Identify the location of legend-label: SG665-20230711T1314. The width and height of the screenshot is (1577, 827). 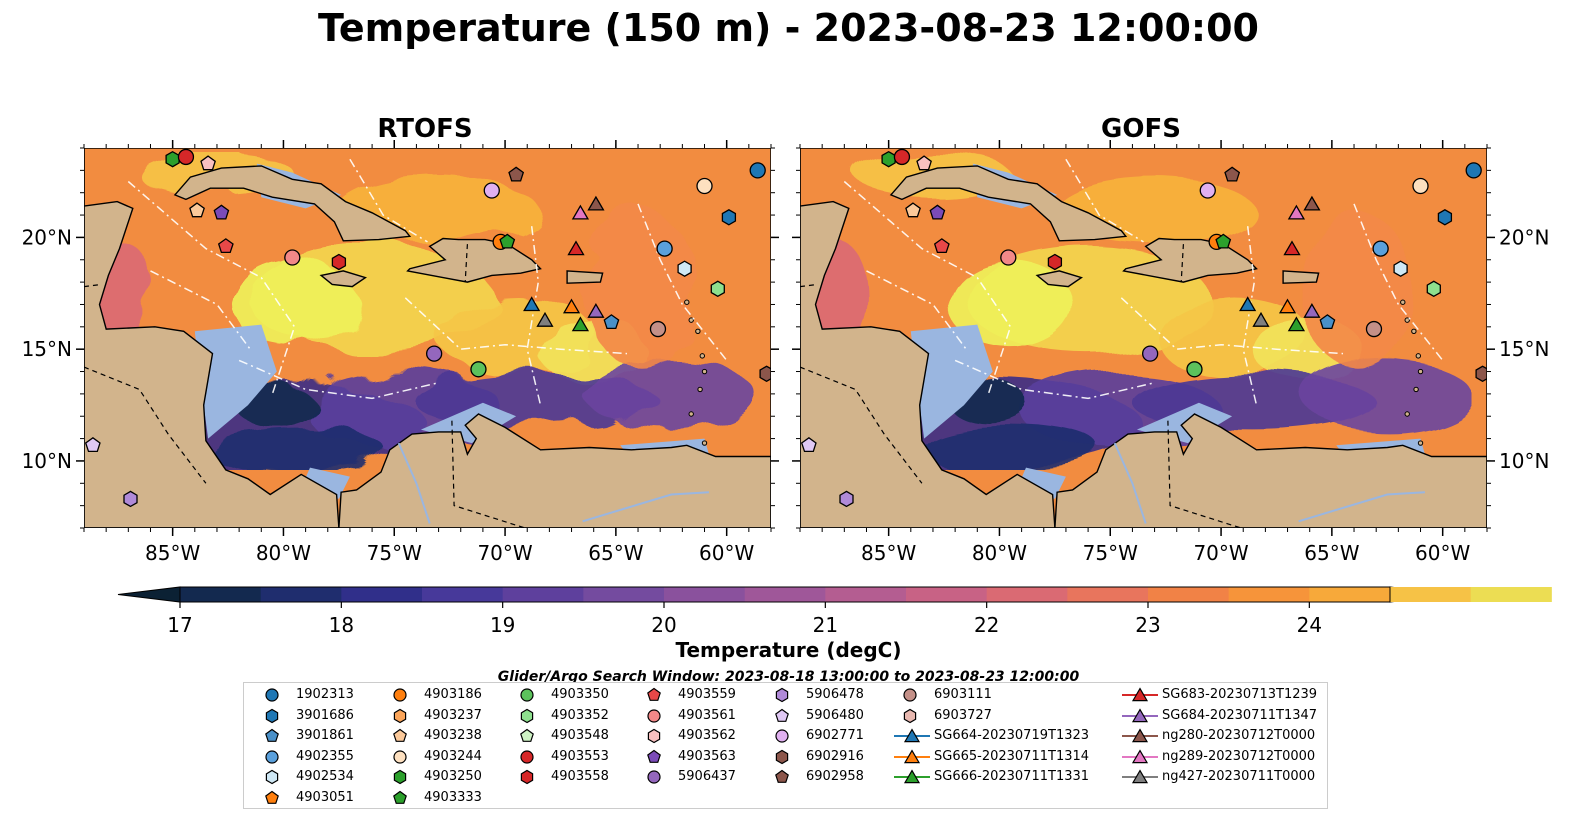
(1012, 756).